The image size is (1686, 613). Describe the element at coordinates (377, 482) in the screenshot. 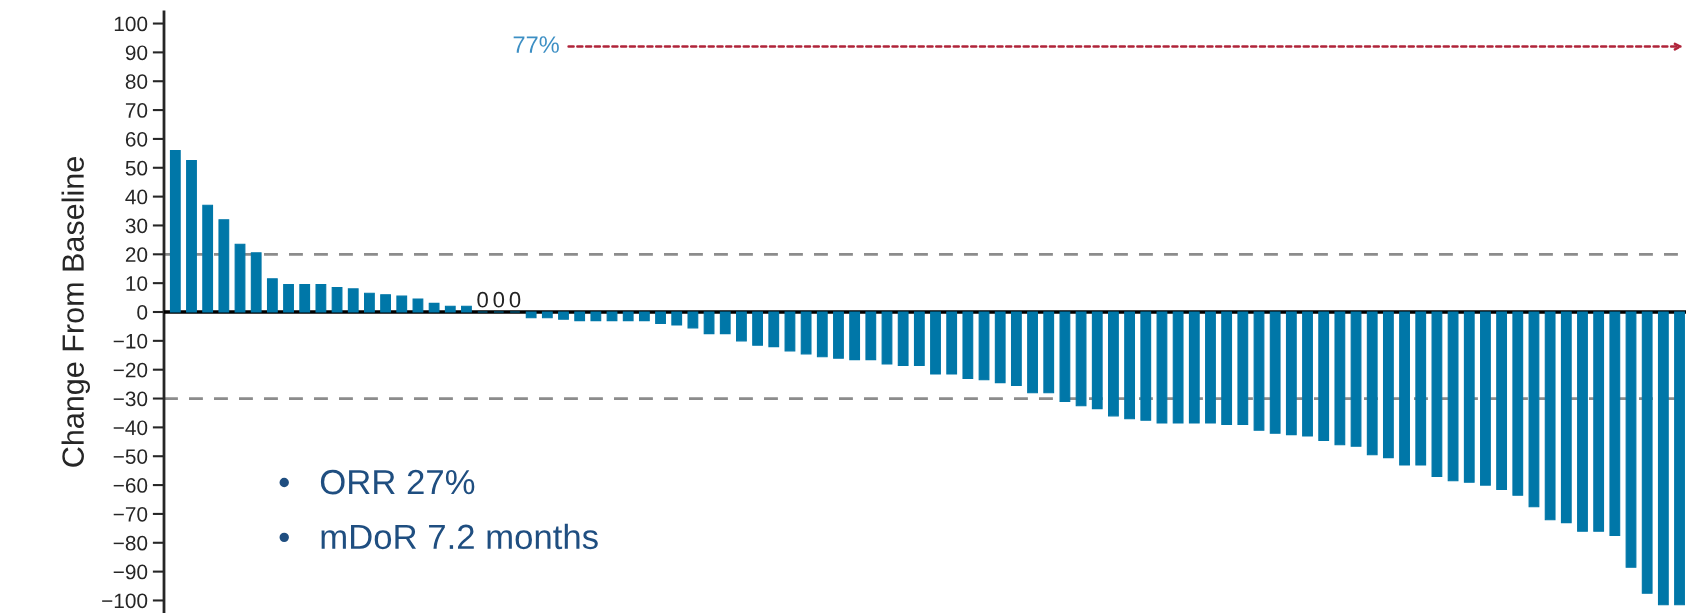

I see `annotation: • ORR 27%` at that location.